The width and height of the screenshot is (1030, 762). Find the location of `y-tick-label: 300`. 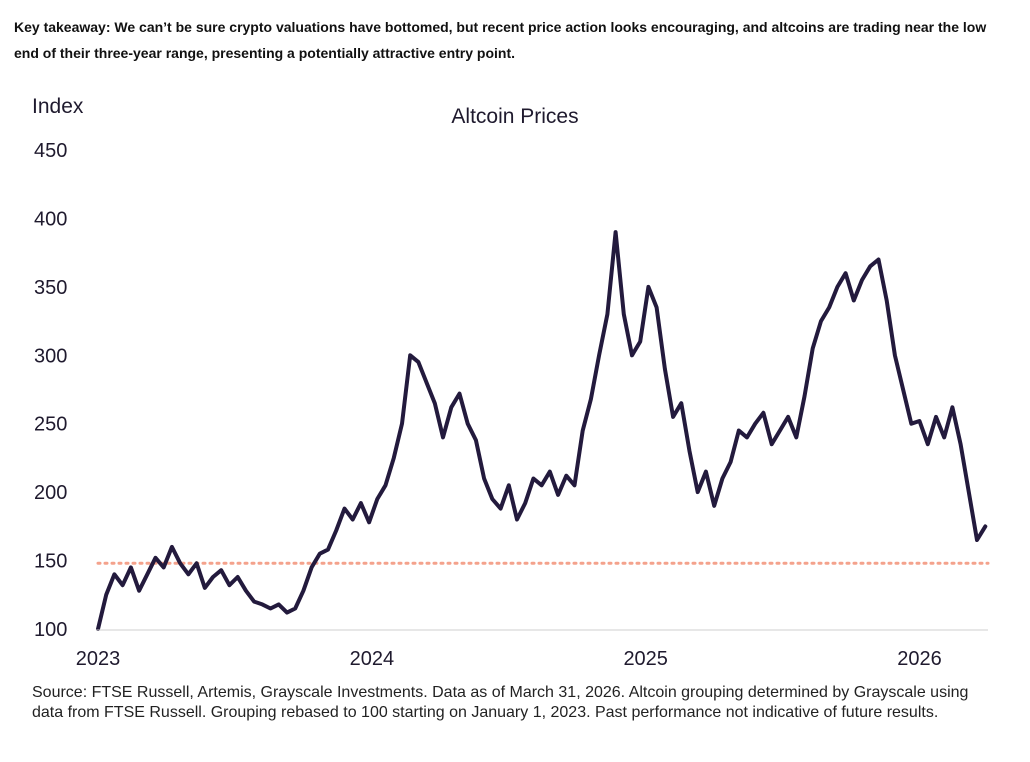

y-tick-label: 300 is located at coordinates (50, 356).